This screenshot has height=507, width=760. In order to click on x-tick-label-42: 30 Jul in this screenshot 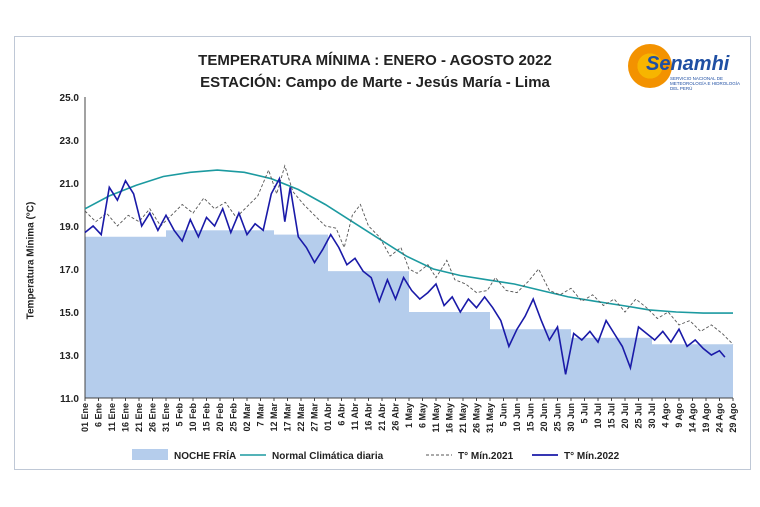, I will do `click(652, 416)`.